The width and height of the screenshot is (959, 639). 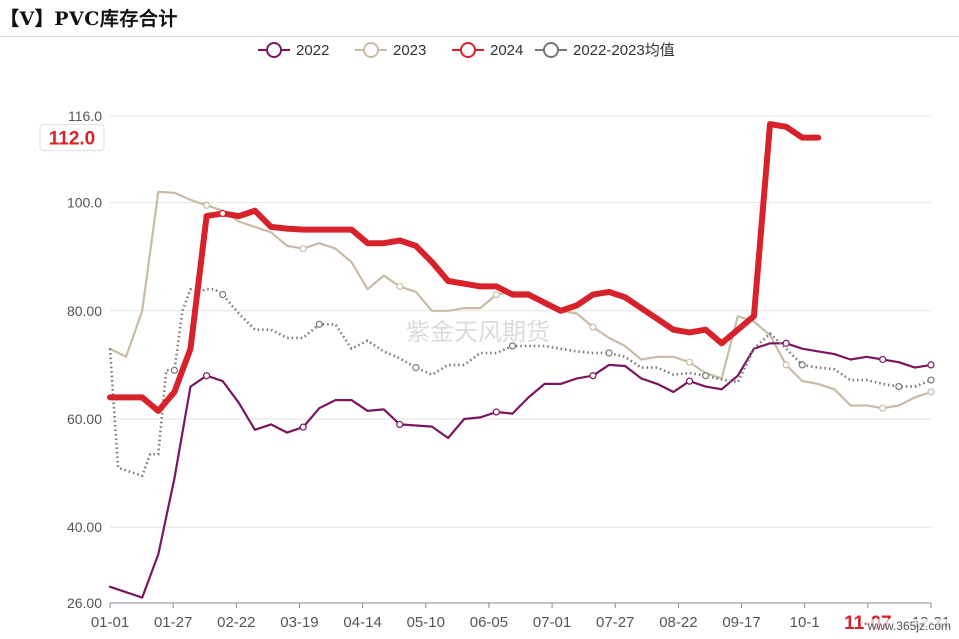 What do you see at coordinates (489, 622) in the screenshot?
I see `x-tick-label: 06-05` at bounding box center [489, 622].